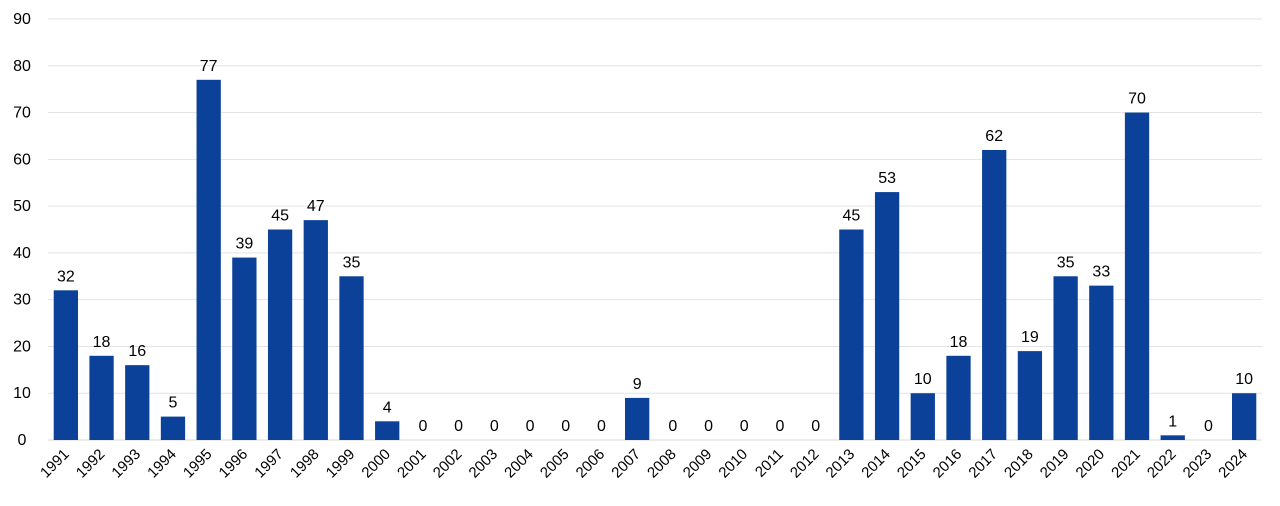  Describe the element at coordinates (912, 464) in the screenshot. I see `x-tick-label: 2015` at that location.